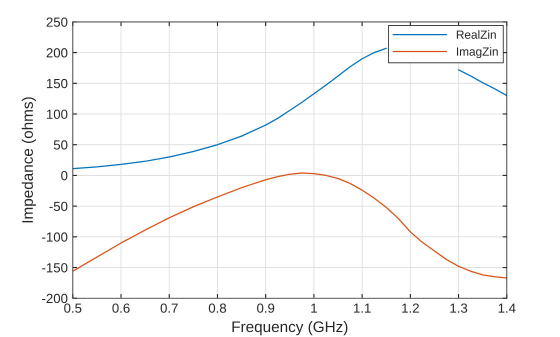 The image size is (560, 337). What do you see at coordinates (57, 83) in the screenshot?
I see `y-tick-label: 150` at bounding box center [57, 83].